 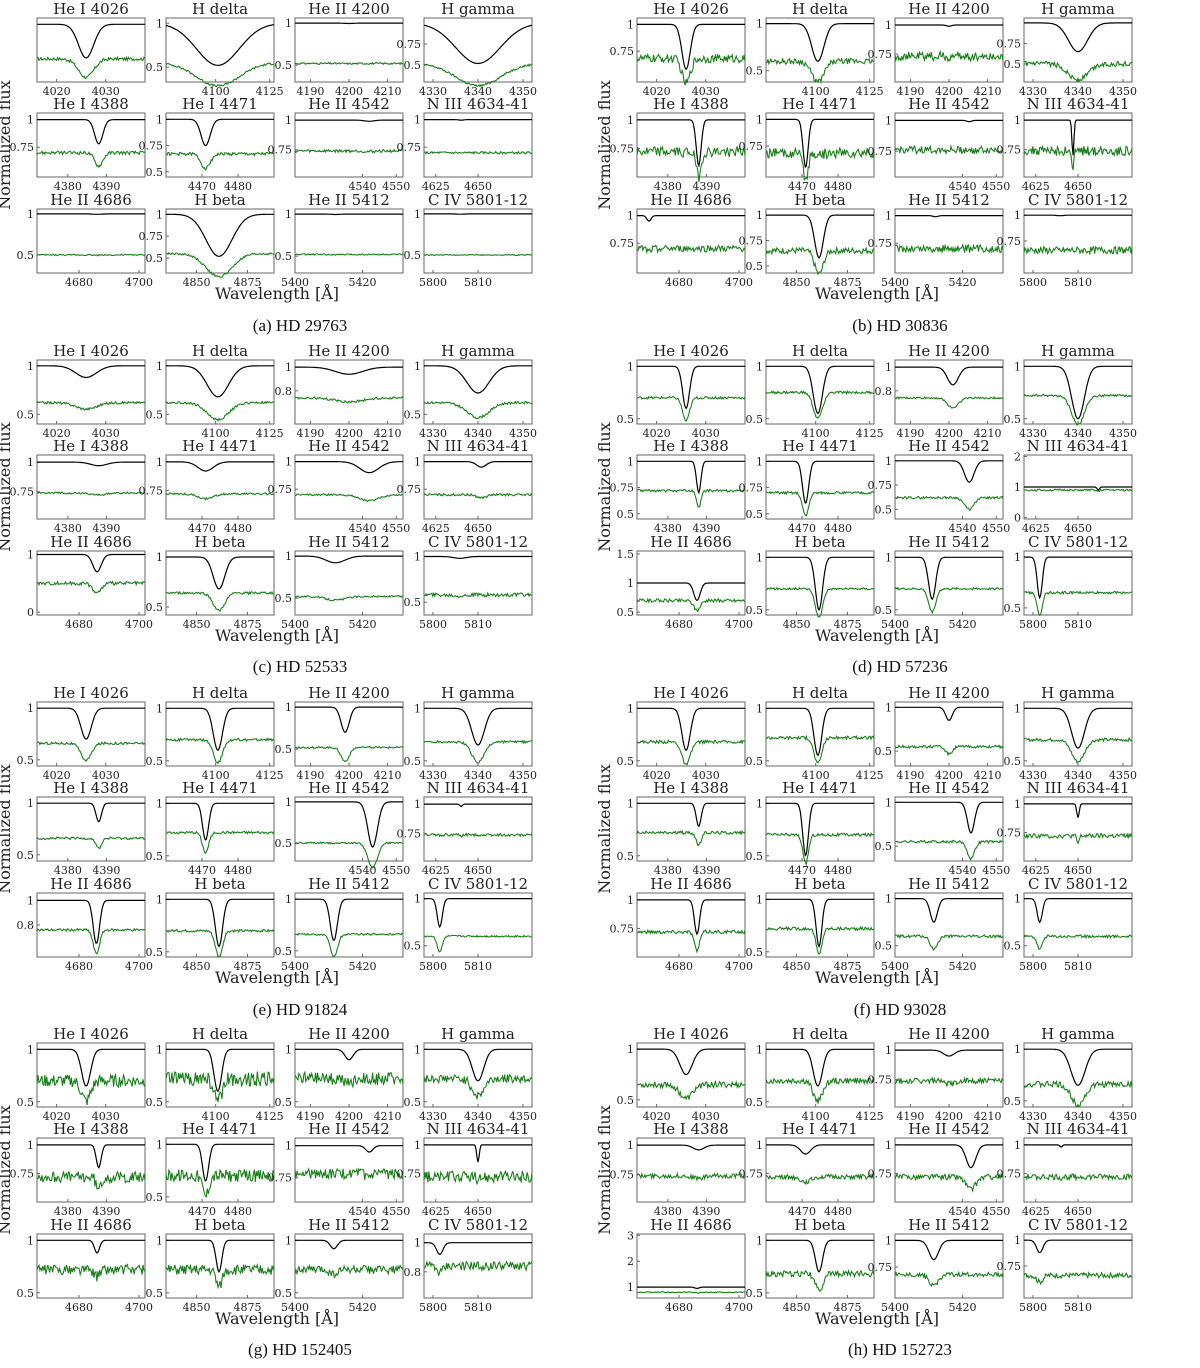 What do you see at coordinates (478, 433) in the screenshot?
I see `x-tick-label: 4340` at bounding box center [478, 433].